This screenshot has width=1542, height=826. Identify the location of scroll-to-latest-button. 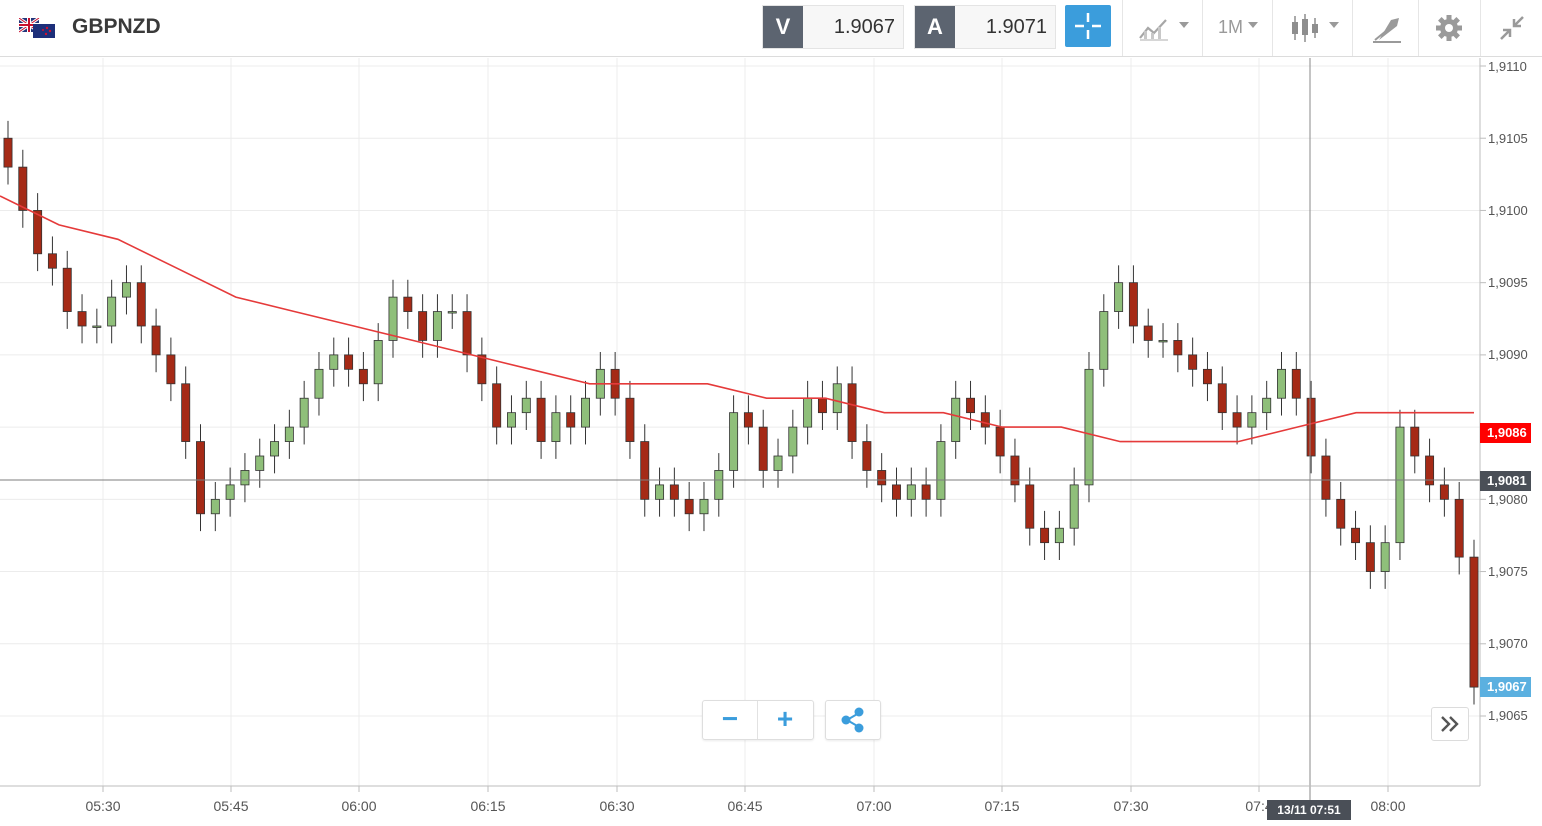
(1450, 724).